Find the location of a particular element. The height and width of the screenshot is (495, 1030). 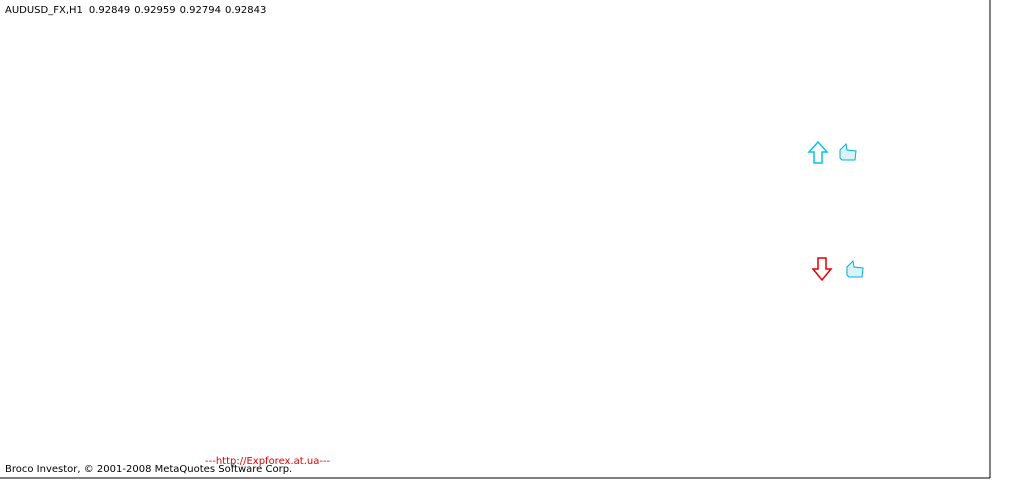

low: 0.92794 is located at coordinates (200, 10).